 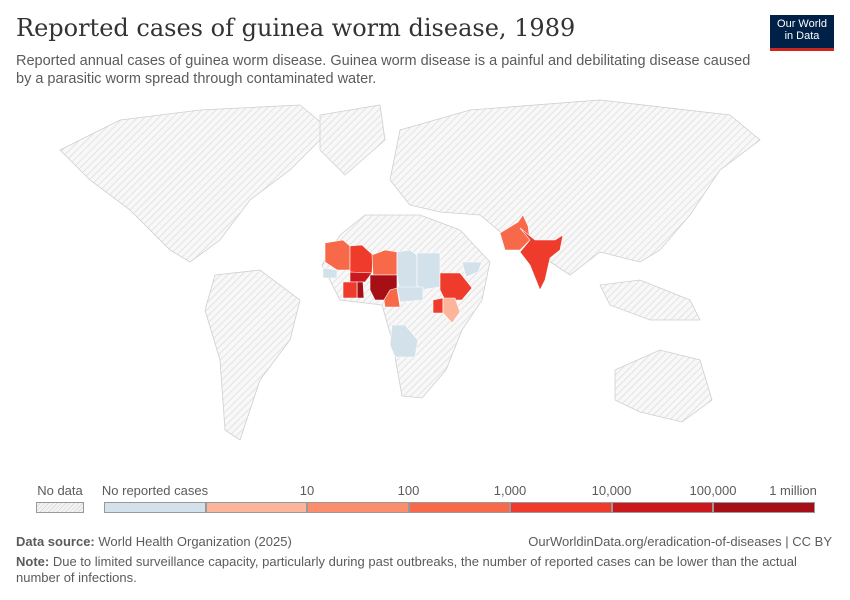 What do you see at coordinates (611, 490) in the screenshot?
I see `legend-tick-label: 10,000` at bounding box center [611, 490].